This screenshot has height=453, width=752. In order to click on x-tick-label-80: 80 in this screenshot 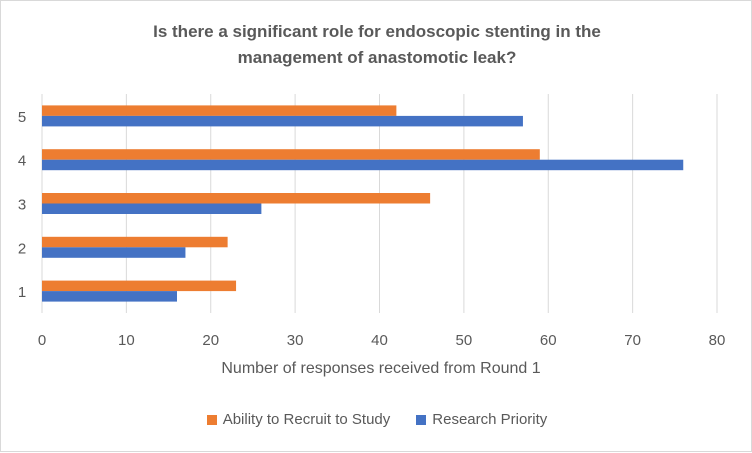, I will do `click(717, 340)`.